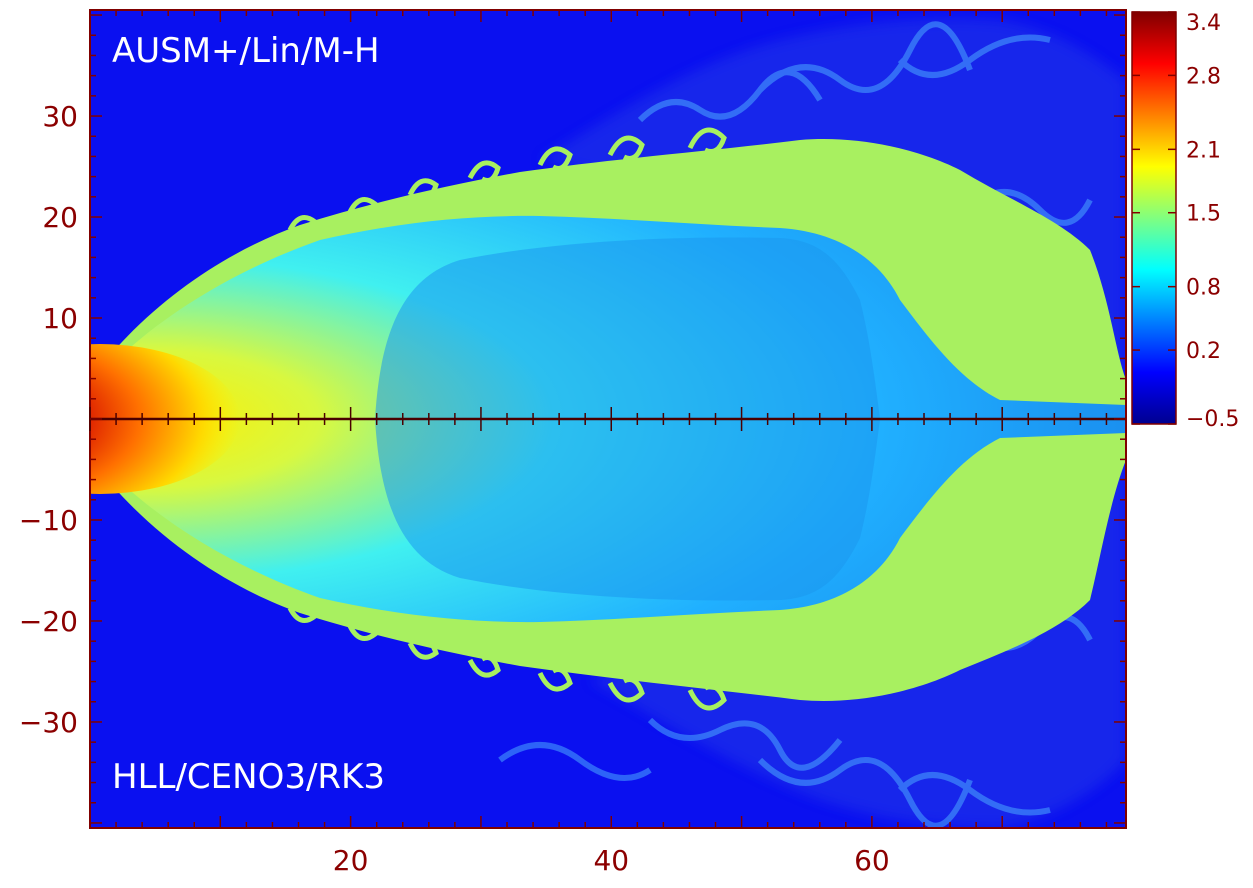  What do you see at coordinates (248, 777) in the screenshot?
I see `panel-label-bottom: HLL/CENO3/RK3` at bounding box center [248, 777].